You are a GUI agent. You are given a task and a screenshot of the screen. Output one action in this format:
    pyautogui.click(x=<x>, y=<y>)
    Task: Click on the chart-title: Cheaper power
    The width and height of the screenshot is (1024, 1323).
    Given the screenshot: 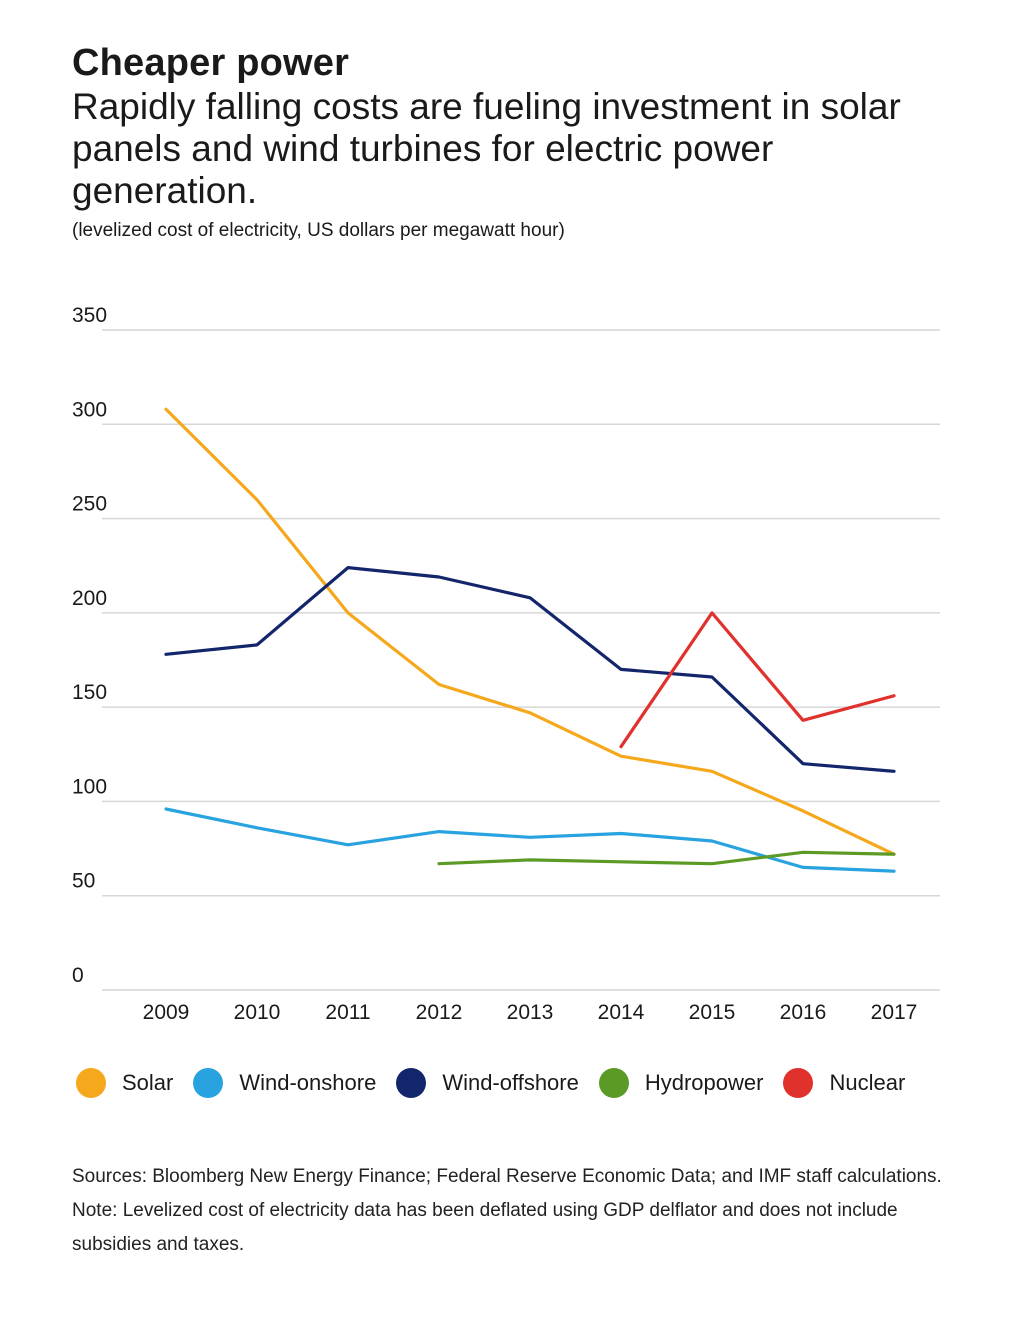 What is the action you would take?
    pyautogui.click(x=211, y=63)
    